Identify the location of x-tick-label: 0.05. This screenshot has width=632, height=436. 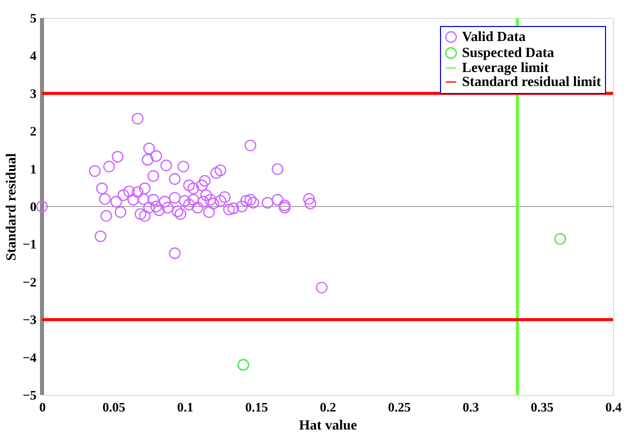
(114, 407).